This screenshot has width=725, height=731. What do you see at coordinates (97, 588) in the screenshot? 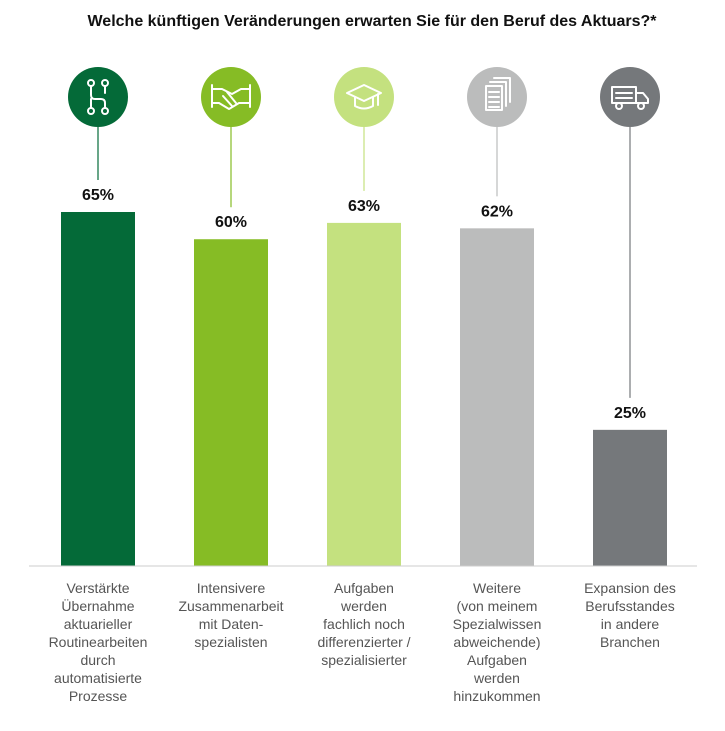
I see `category-label-line: Verstärkte` at bounding box center [97, 588].